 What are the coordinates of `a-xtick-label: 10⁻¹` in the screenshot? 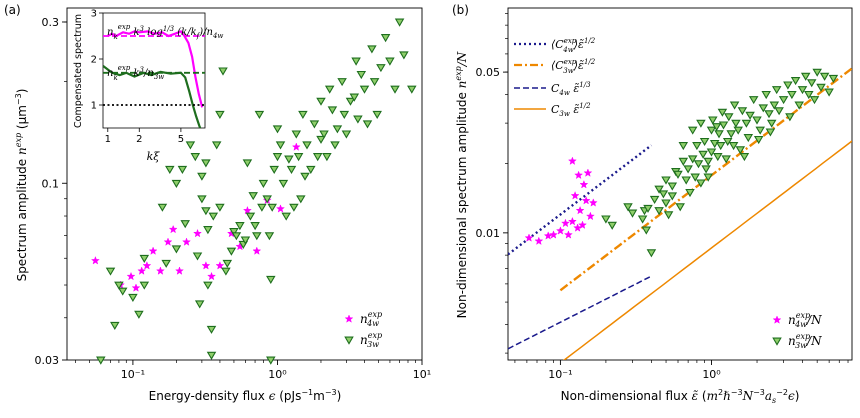 It's located at (133, 374).